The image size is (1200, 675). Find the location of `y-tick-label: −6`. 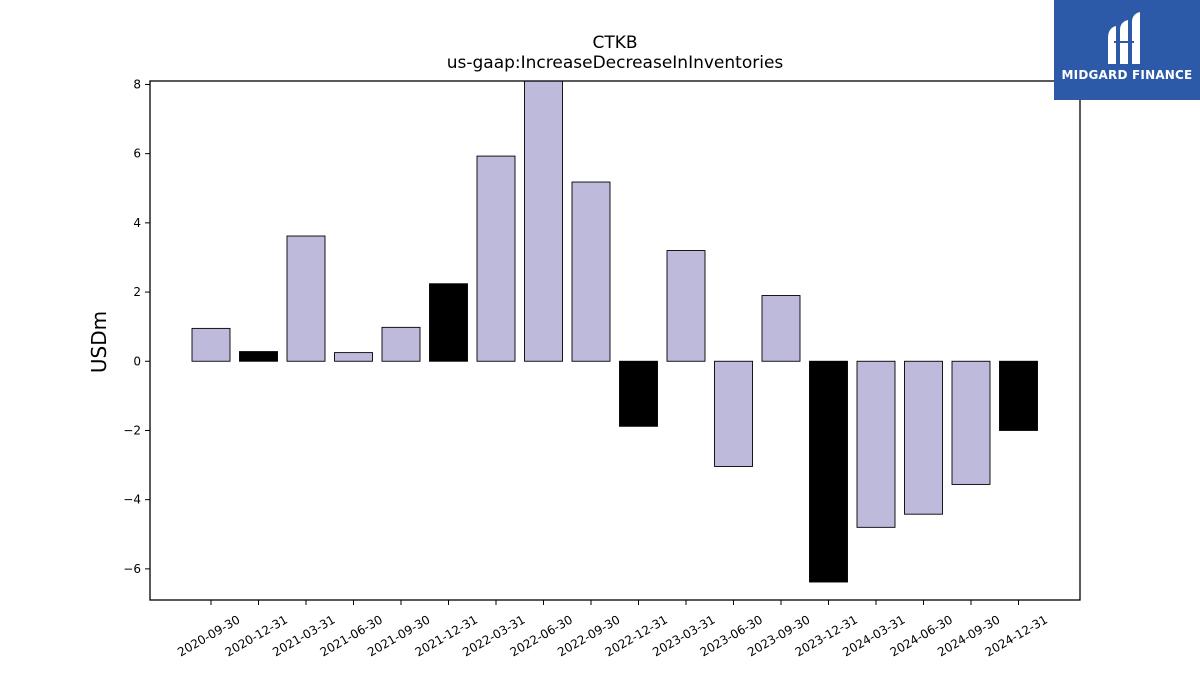

y-tick-label: −6 is located at coordinates (132, 569).